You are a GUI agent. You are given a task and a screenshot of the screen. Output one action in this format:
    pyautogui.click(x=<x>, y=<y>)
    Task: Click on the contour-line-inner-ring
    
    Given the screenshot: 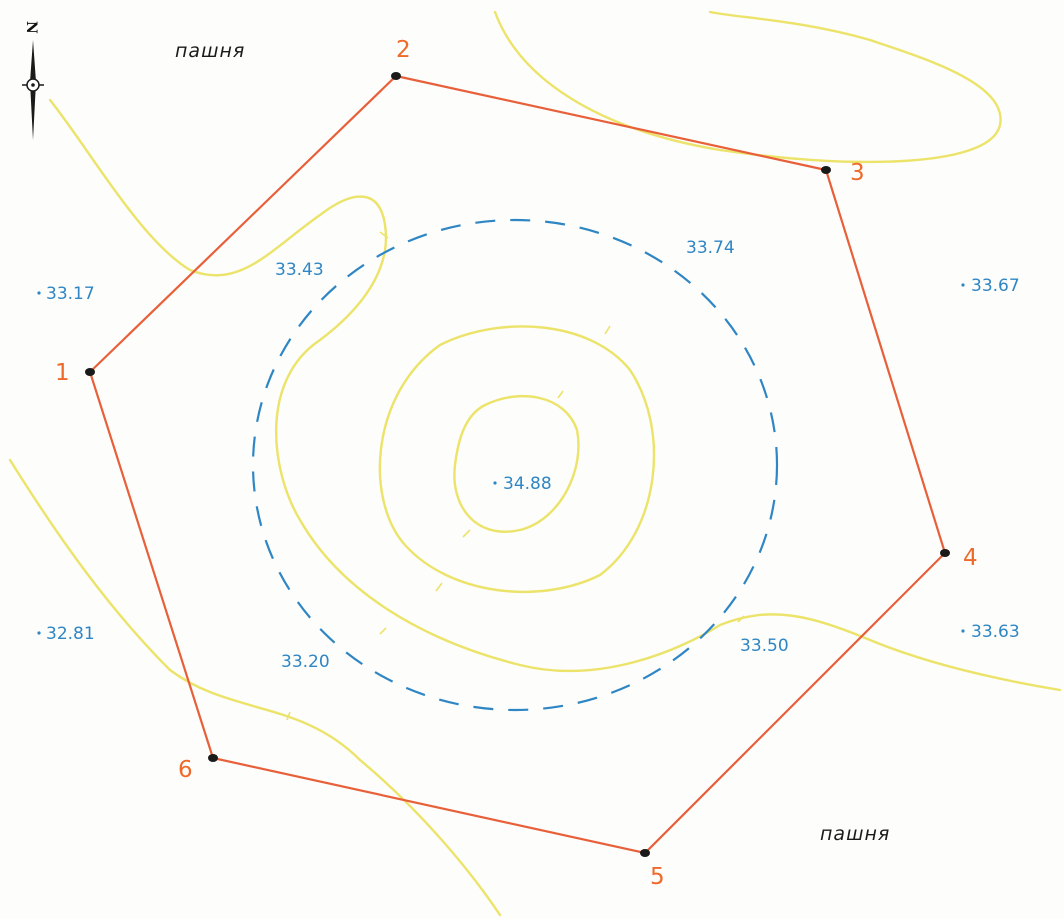 What is the action you would take?
    pyautogui.click(x=516, y=463)
    